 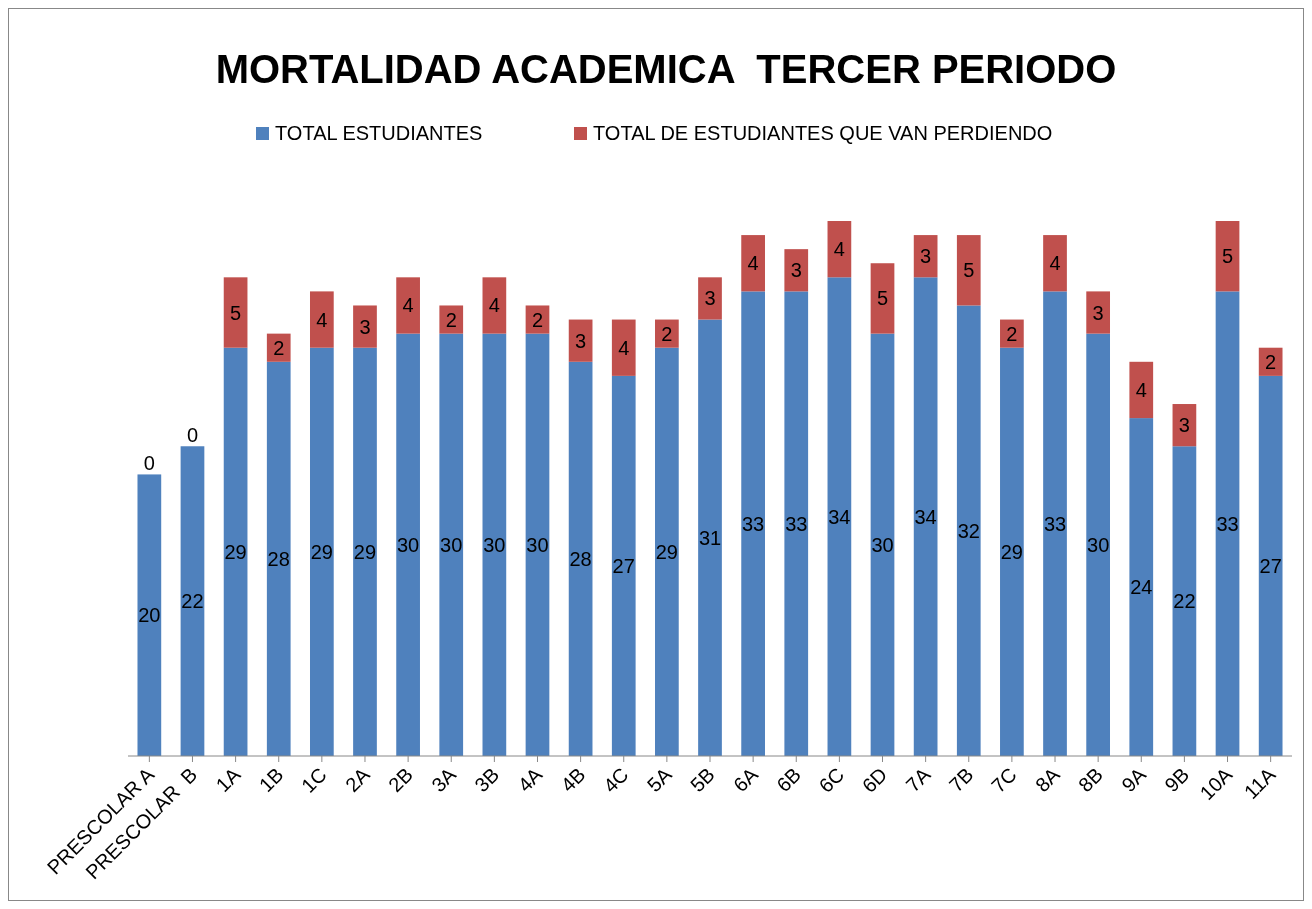 I want to click on x-tick-label: 8B, so click(x=1090, y=780).